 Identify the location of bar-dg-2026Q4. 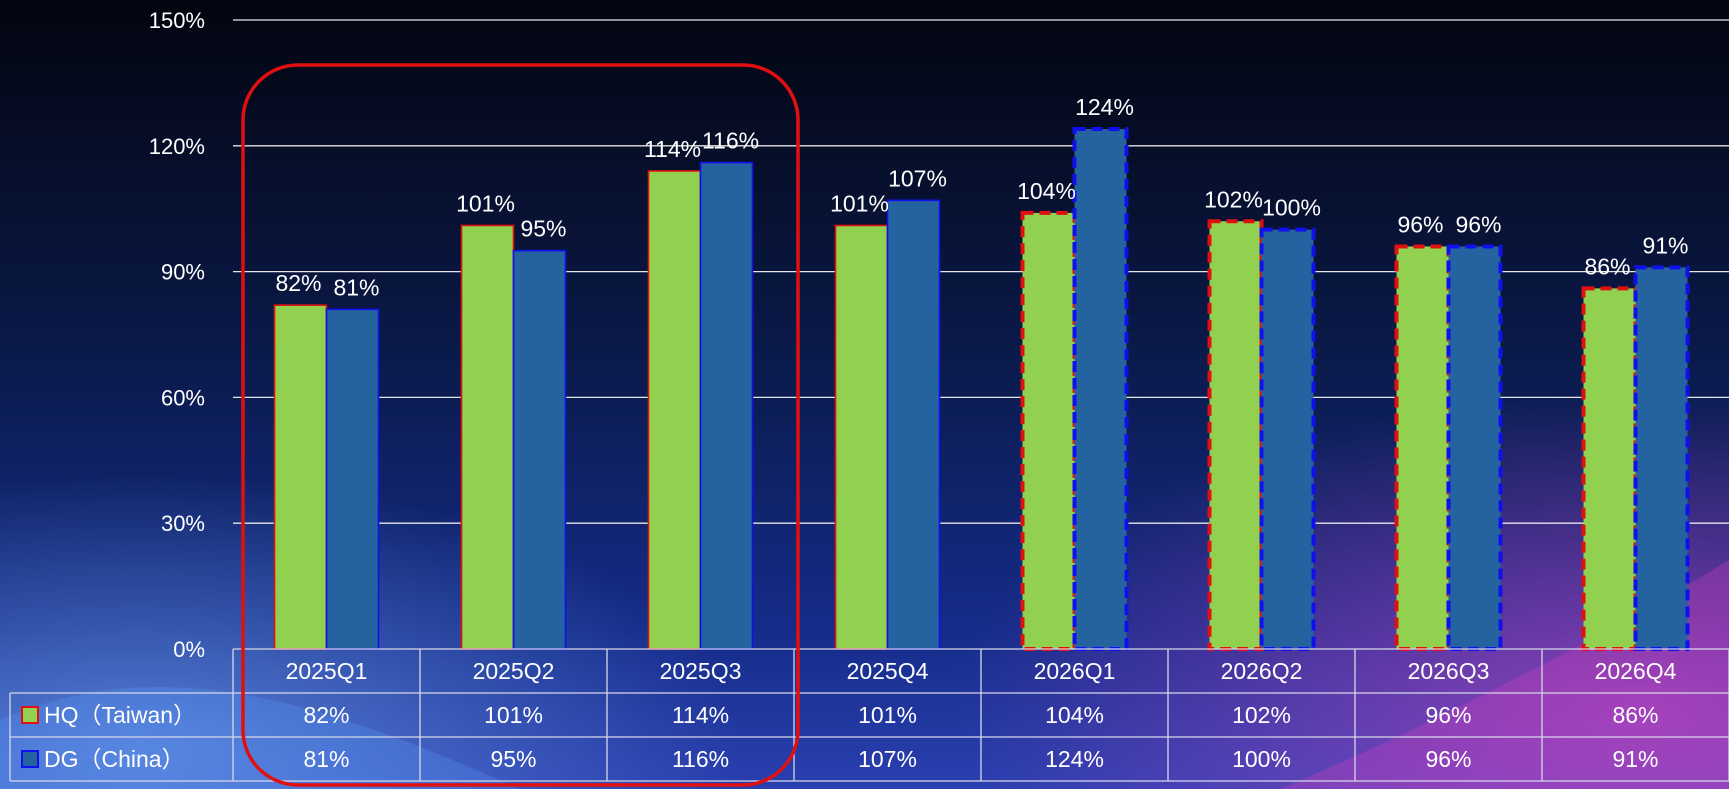
(1661, 458).